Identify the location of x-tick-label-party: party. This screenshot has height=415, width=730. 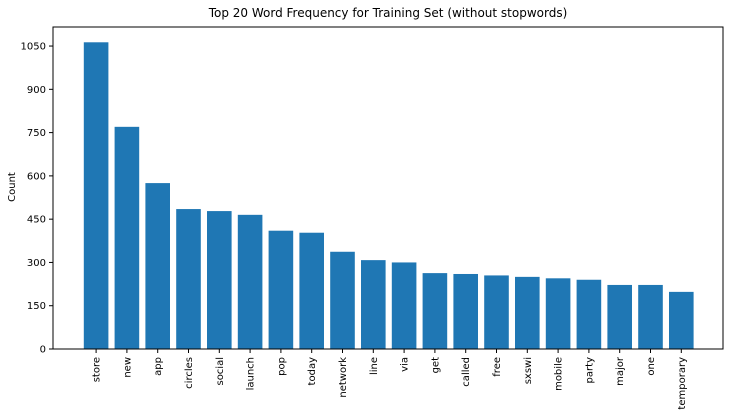
(589, 370).